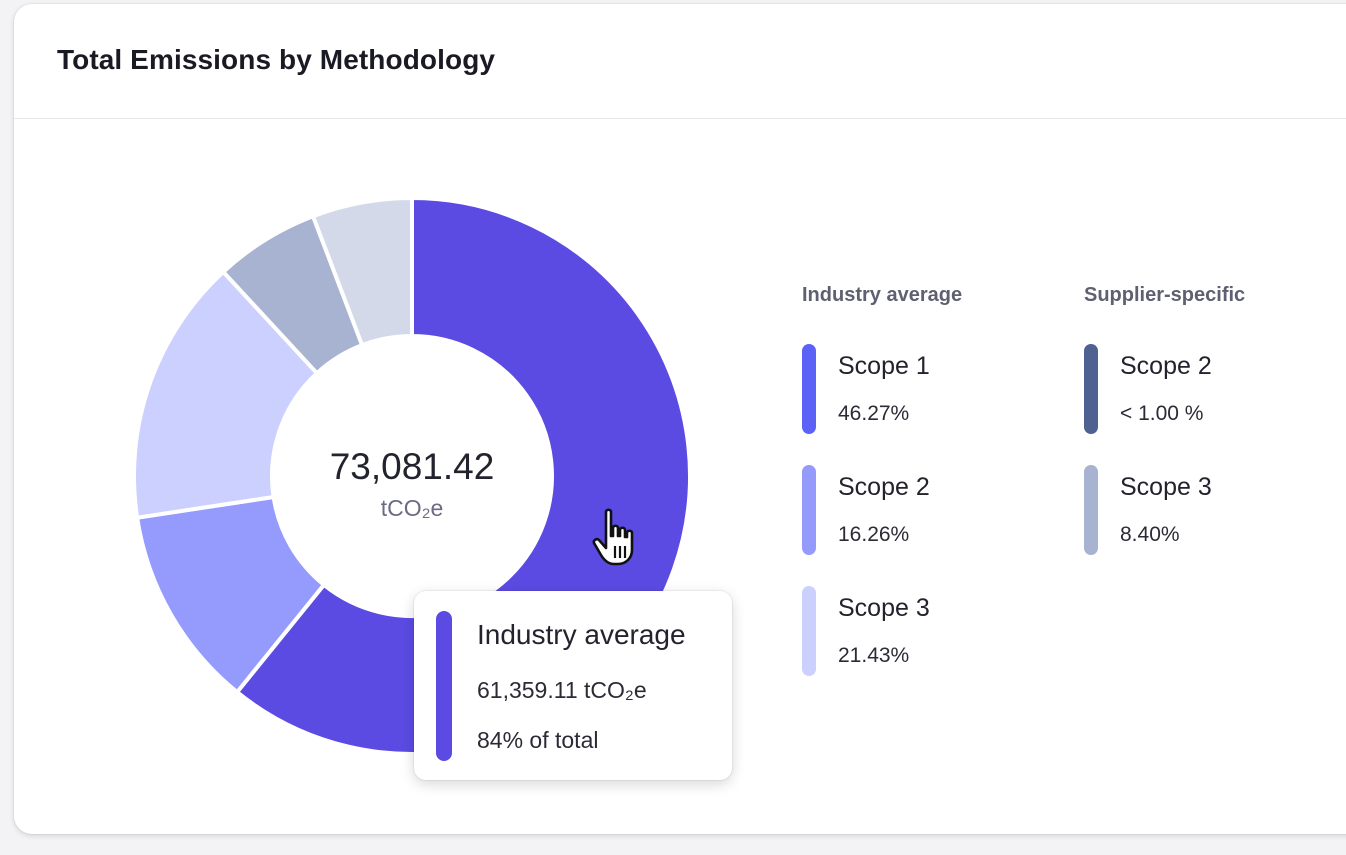  What do you see at coordinates (874, 413) in the screenshot?
I see `legend-percent: 46.27%` at bounding box center [874, 413].